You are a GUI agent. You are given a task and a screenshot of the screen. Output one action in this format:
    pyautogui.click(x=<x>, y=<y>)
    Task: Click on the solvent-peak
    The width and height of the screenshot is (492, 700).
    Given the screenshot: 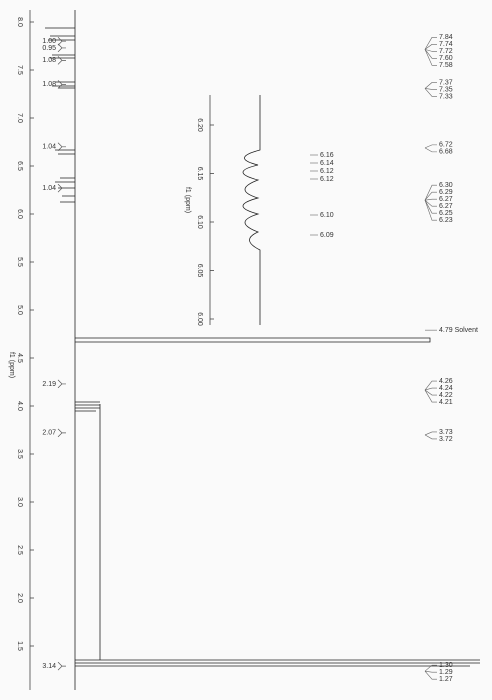 What is the action you would take?
    pyautogui.click(x=253, y=340)
    